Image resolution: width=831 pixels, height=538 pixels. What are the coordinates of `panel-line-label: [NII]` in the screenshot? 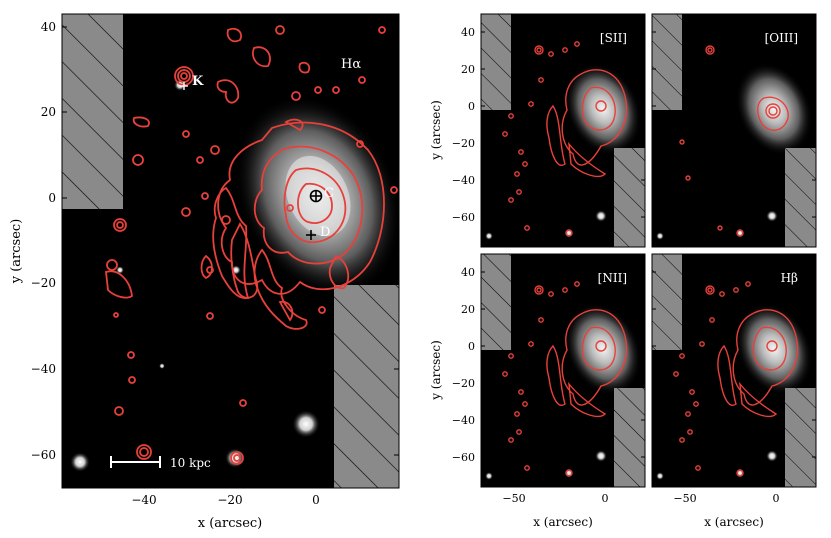 It's located at (612, 278).